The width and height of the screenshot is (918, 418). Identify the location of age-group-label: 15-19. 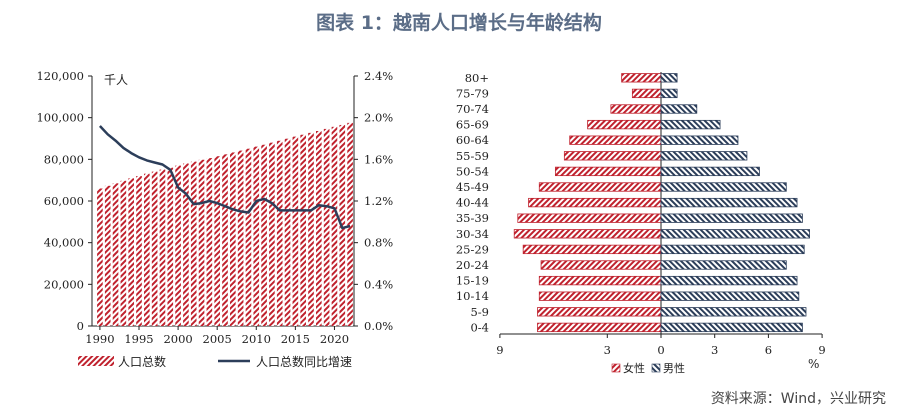
(472, 281).